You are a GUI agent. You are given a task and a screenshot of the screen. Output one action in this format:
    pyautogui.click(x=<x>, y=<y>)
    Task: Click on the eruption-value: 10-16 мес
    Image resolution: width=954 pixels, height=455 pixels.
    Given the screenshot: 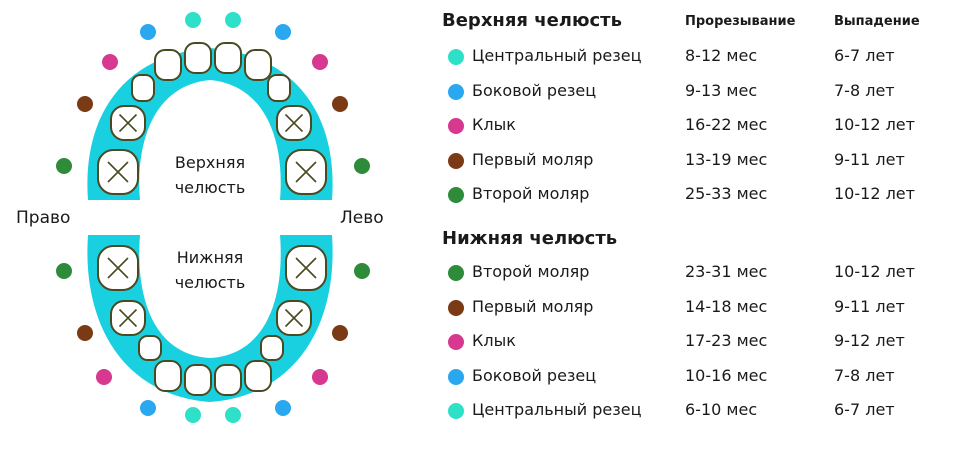 What is the action you would take?
    pyautogui.click(x=726, y=375)
    